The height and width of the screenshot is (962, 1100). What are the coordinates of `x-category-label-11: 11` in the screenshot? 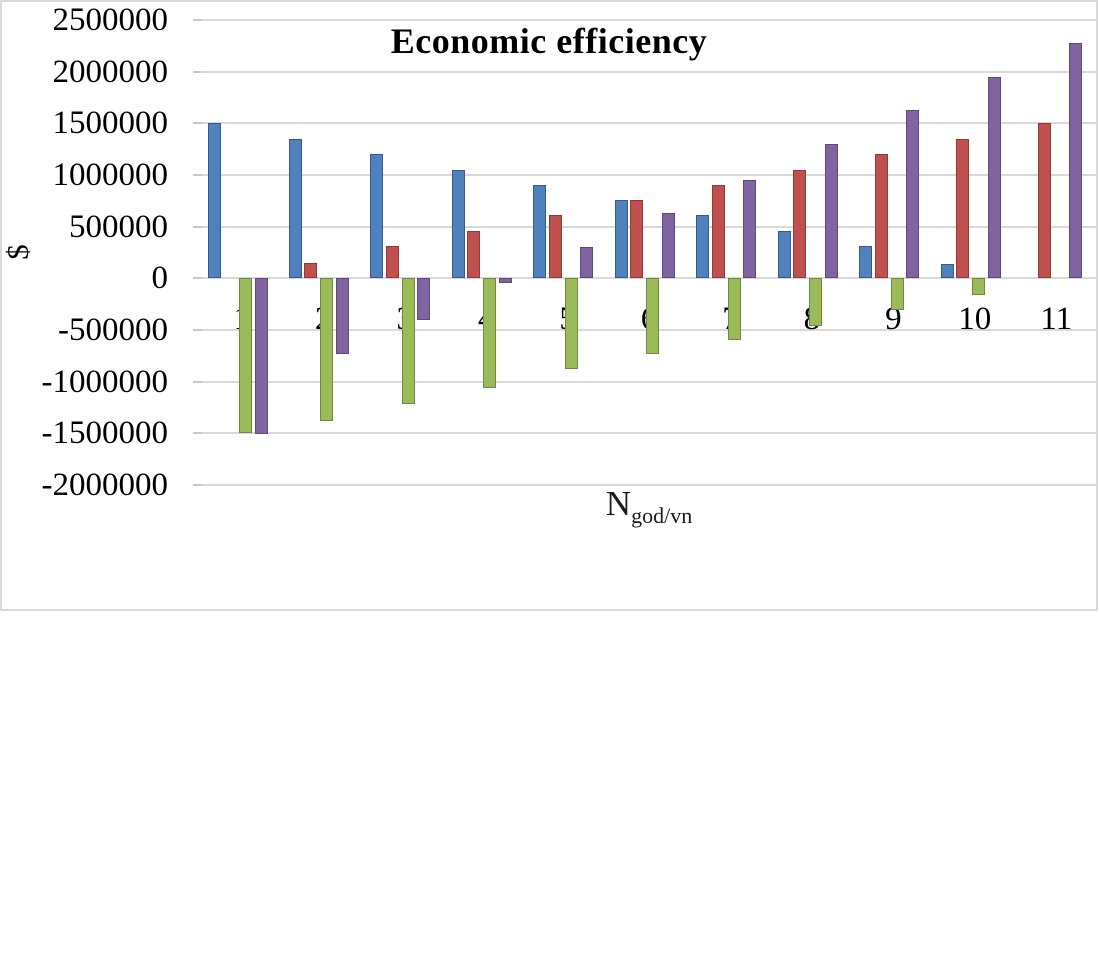 It's located at (1056, 319).